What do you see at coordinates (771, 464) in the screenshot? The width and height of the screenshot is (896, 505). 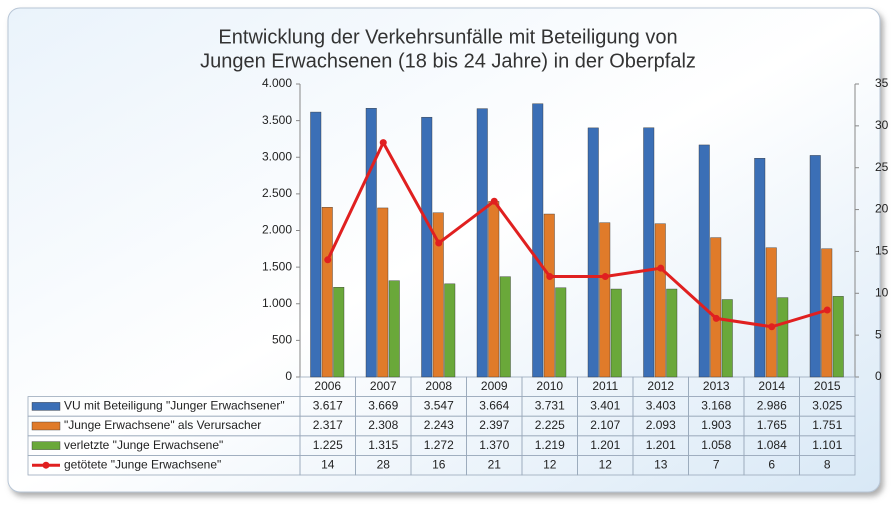 I see `table-value: 6` at bounding box center [771, 464].